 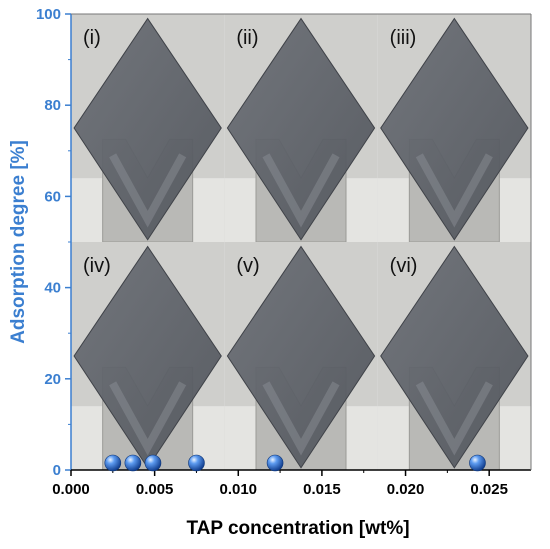 I want to click on photo-panel: (iii), so click(x=454, y=128).